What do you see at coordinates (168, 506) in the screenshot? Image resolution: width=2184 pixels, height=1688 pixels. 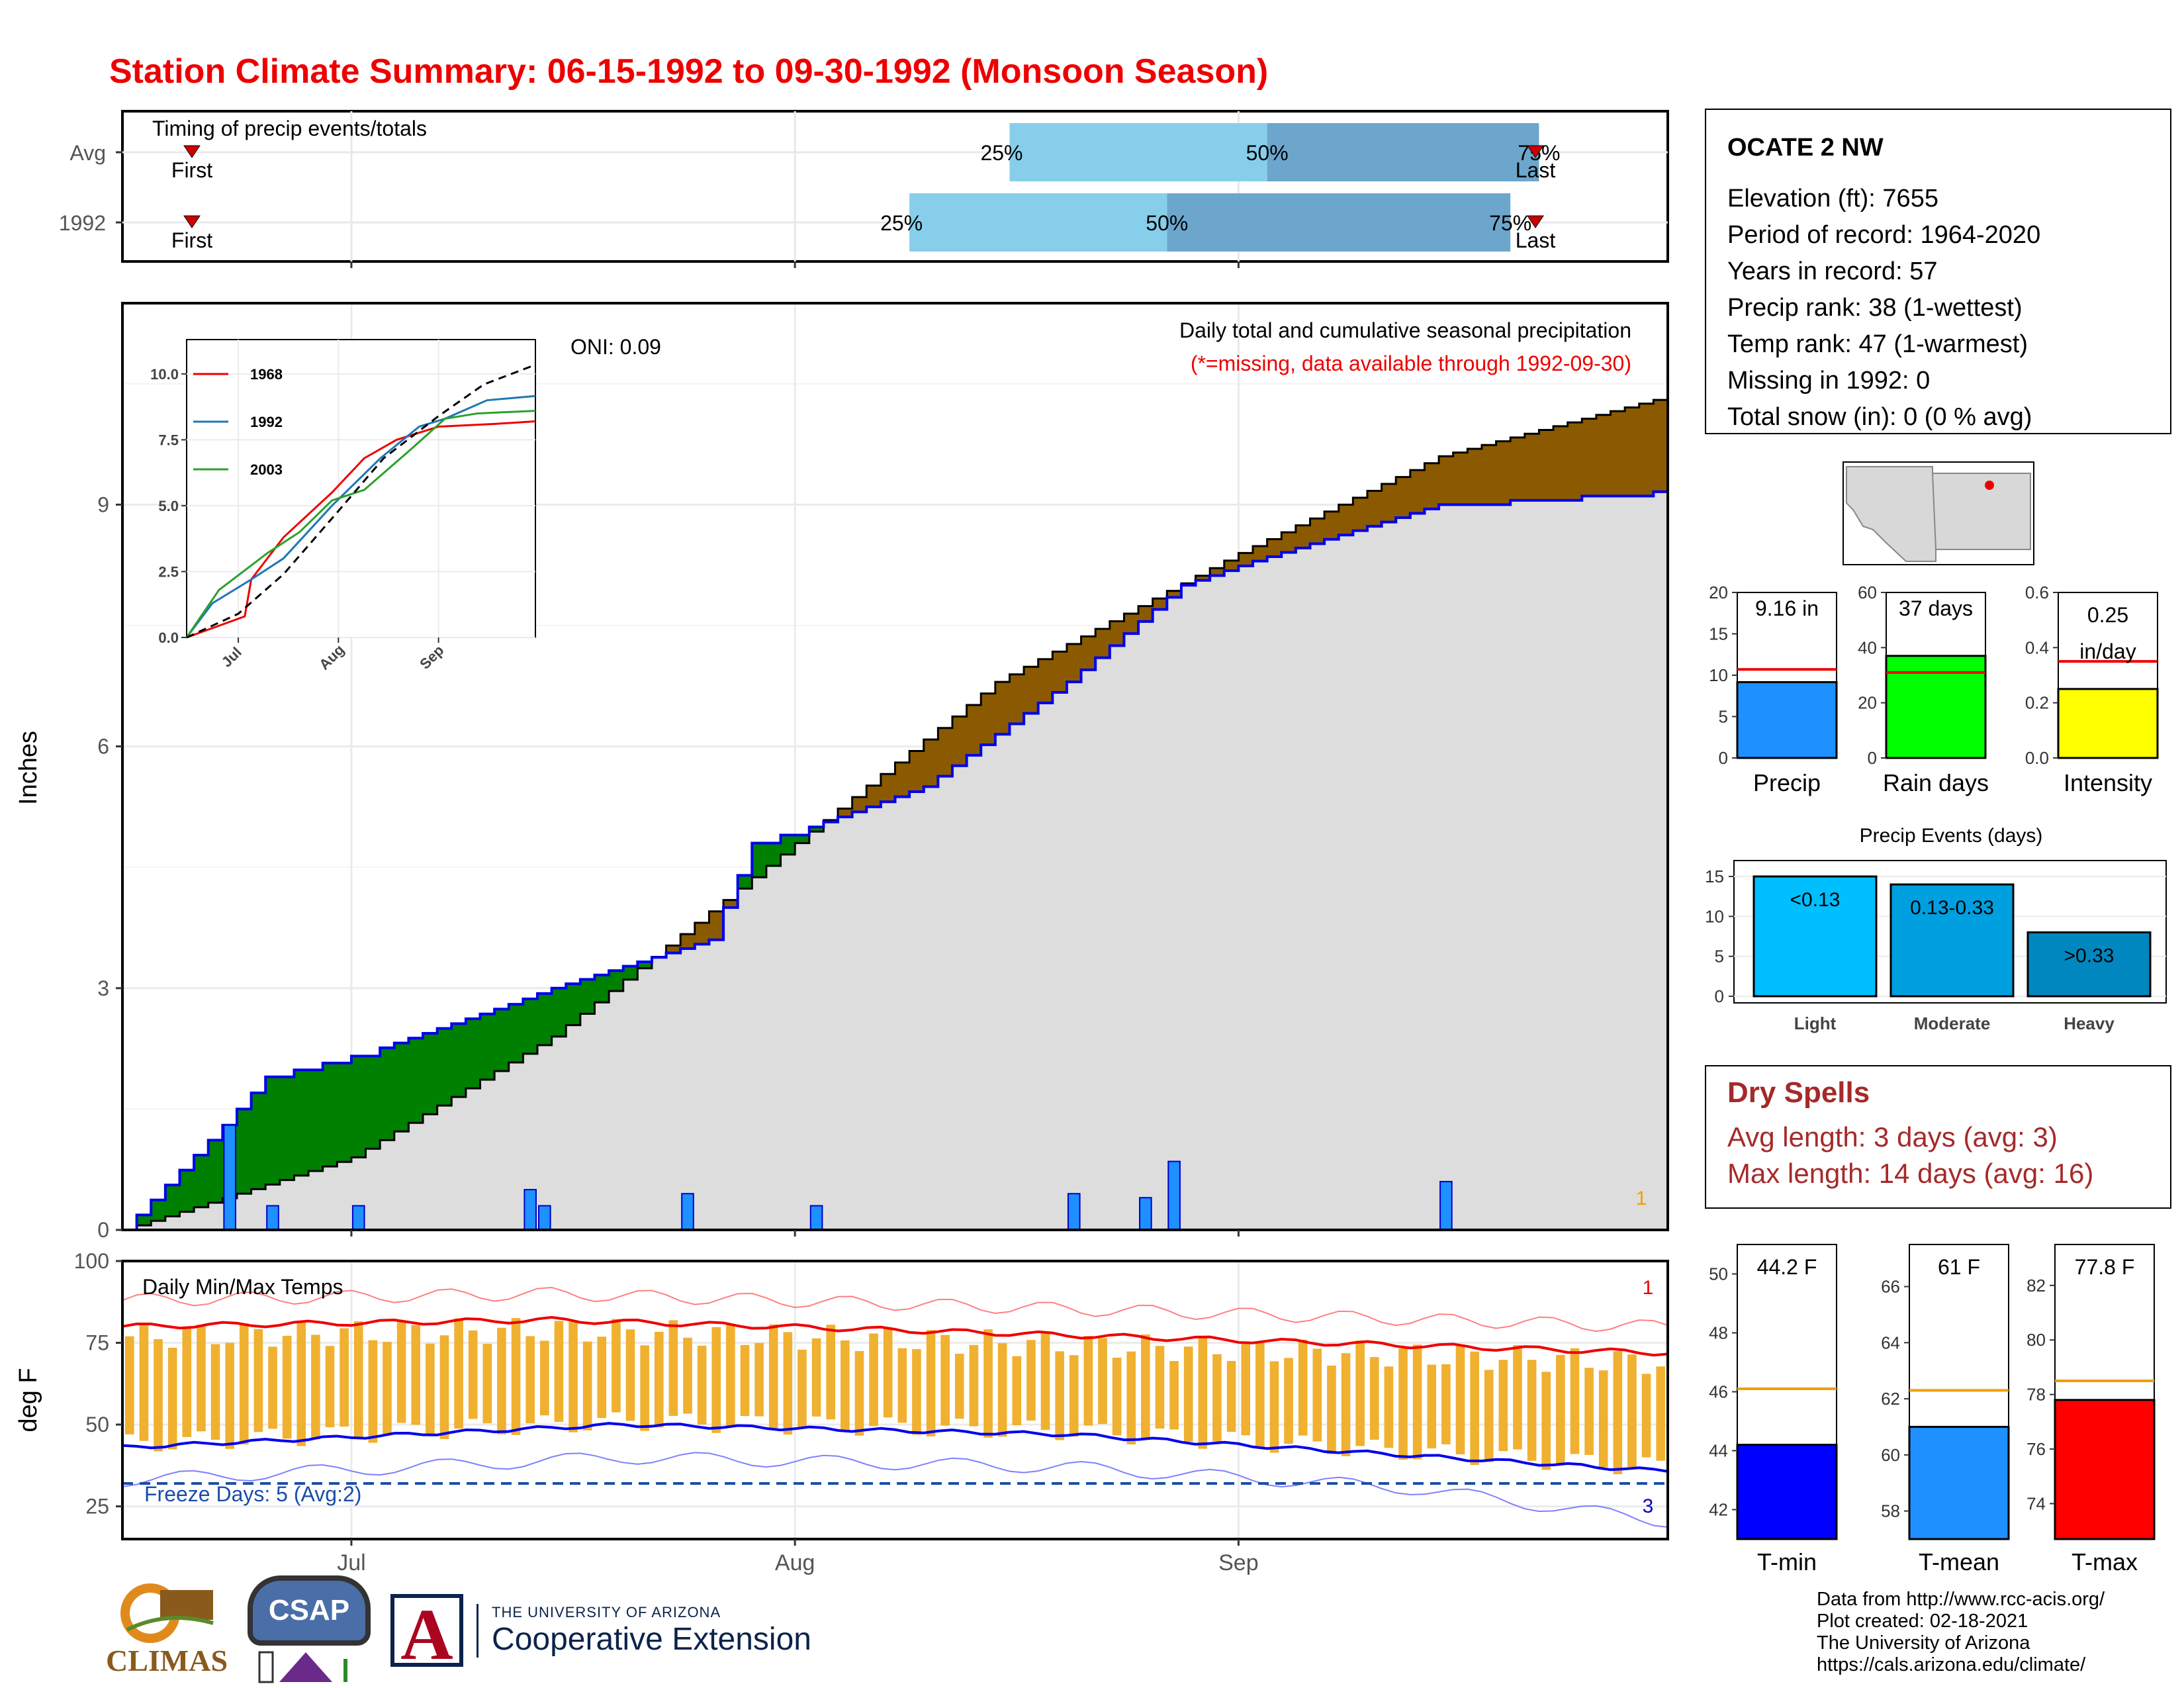 I see `inset-y-tick: 5.0` at bounding box center [168, 506].